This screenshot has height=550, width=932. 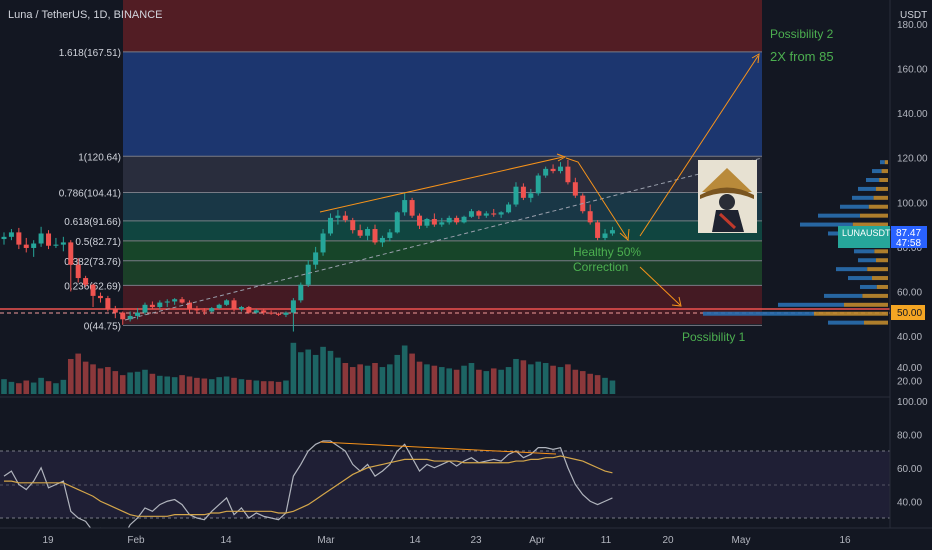 What do you see at coordinates (624, 235) in the screenshot?
I see `arrowhead-down` at bounding box center [624, 235].